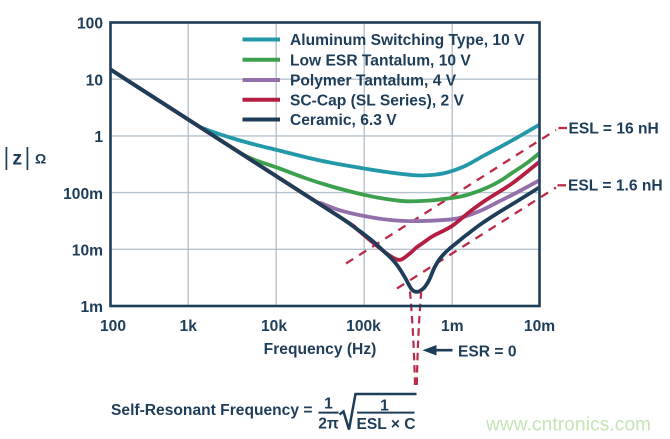 Image resolution: width=670 pixels, height=439 pixels. Describe the element at coordinates (95, 80) in the screenshot. I see `svg-text: 10` at that location.